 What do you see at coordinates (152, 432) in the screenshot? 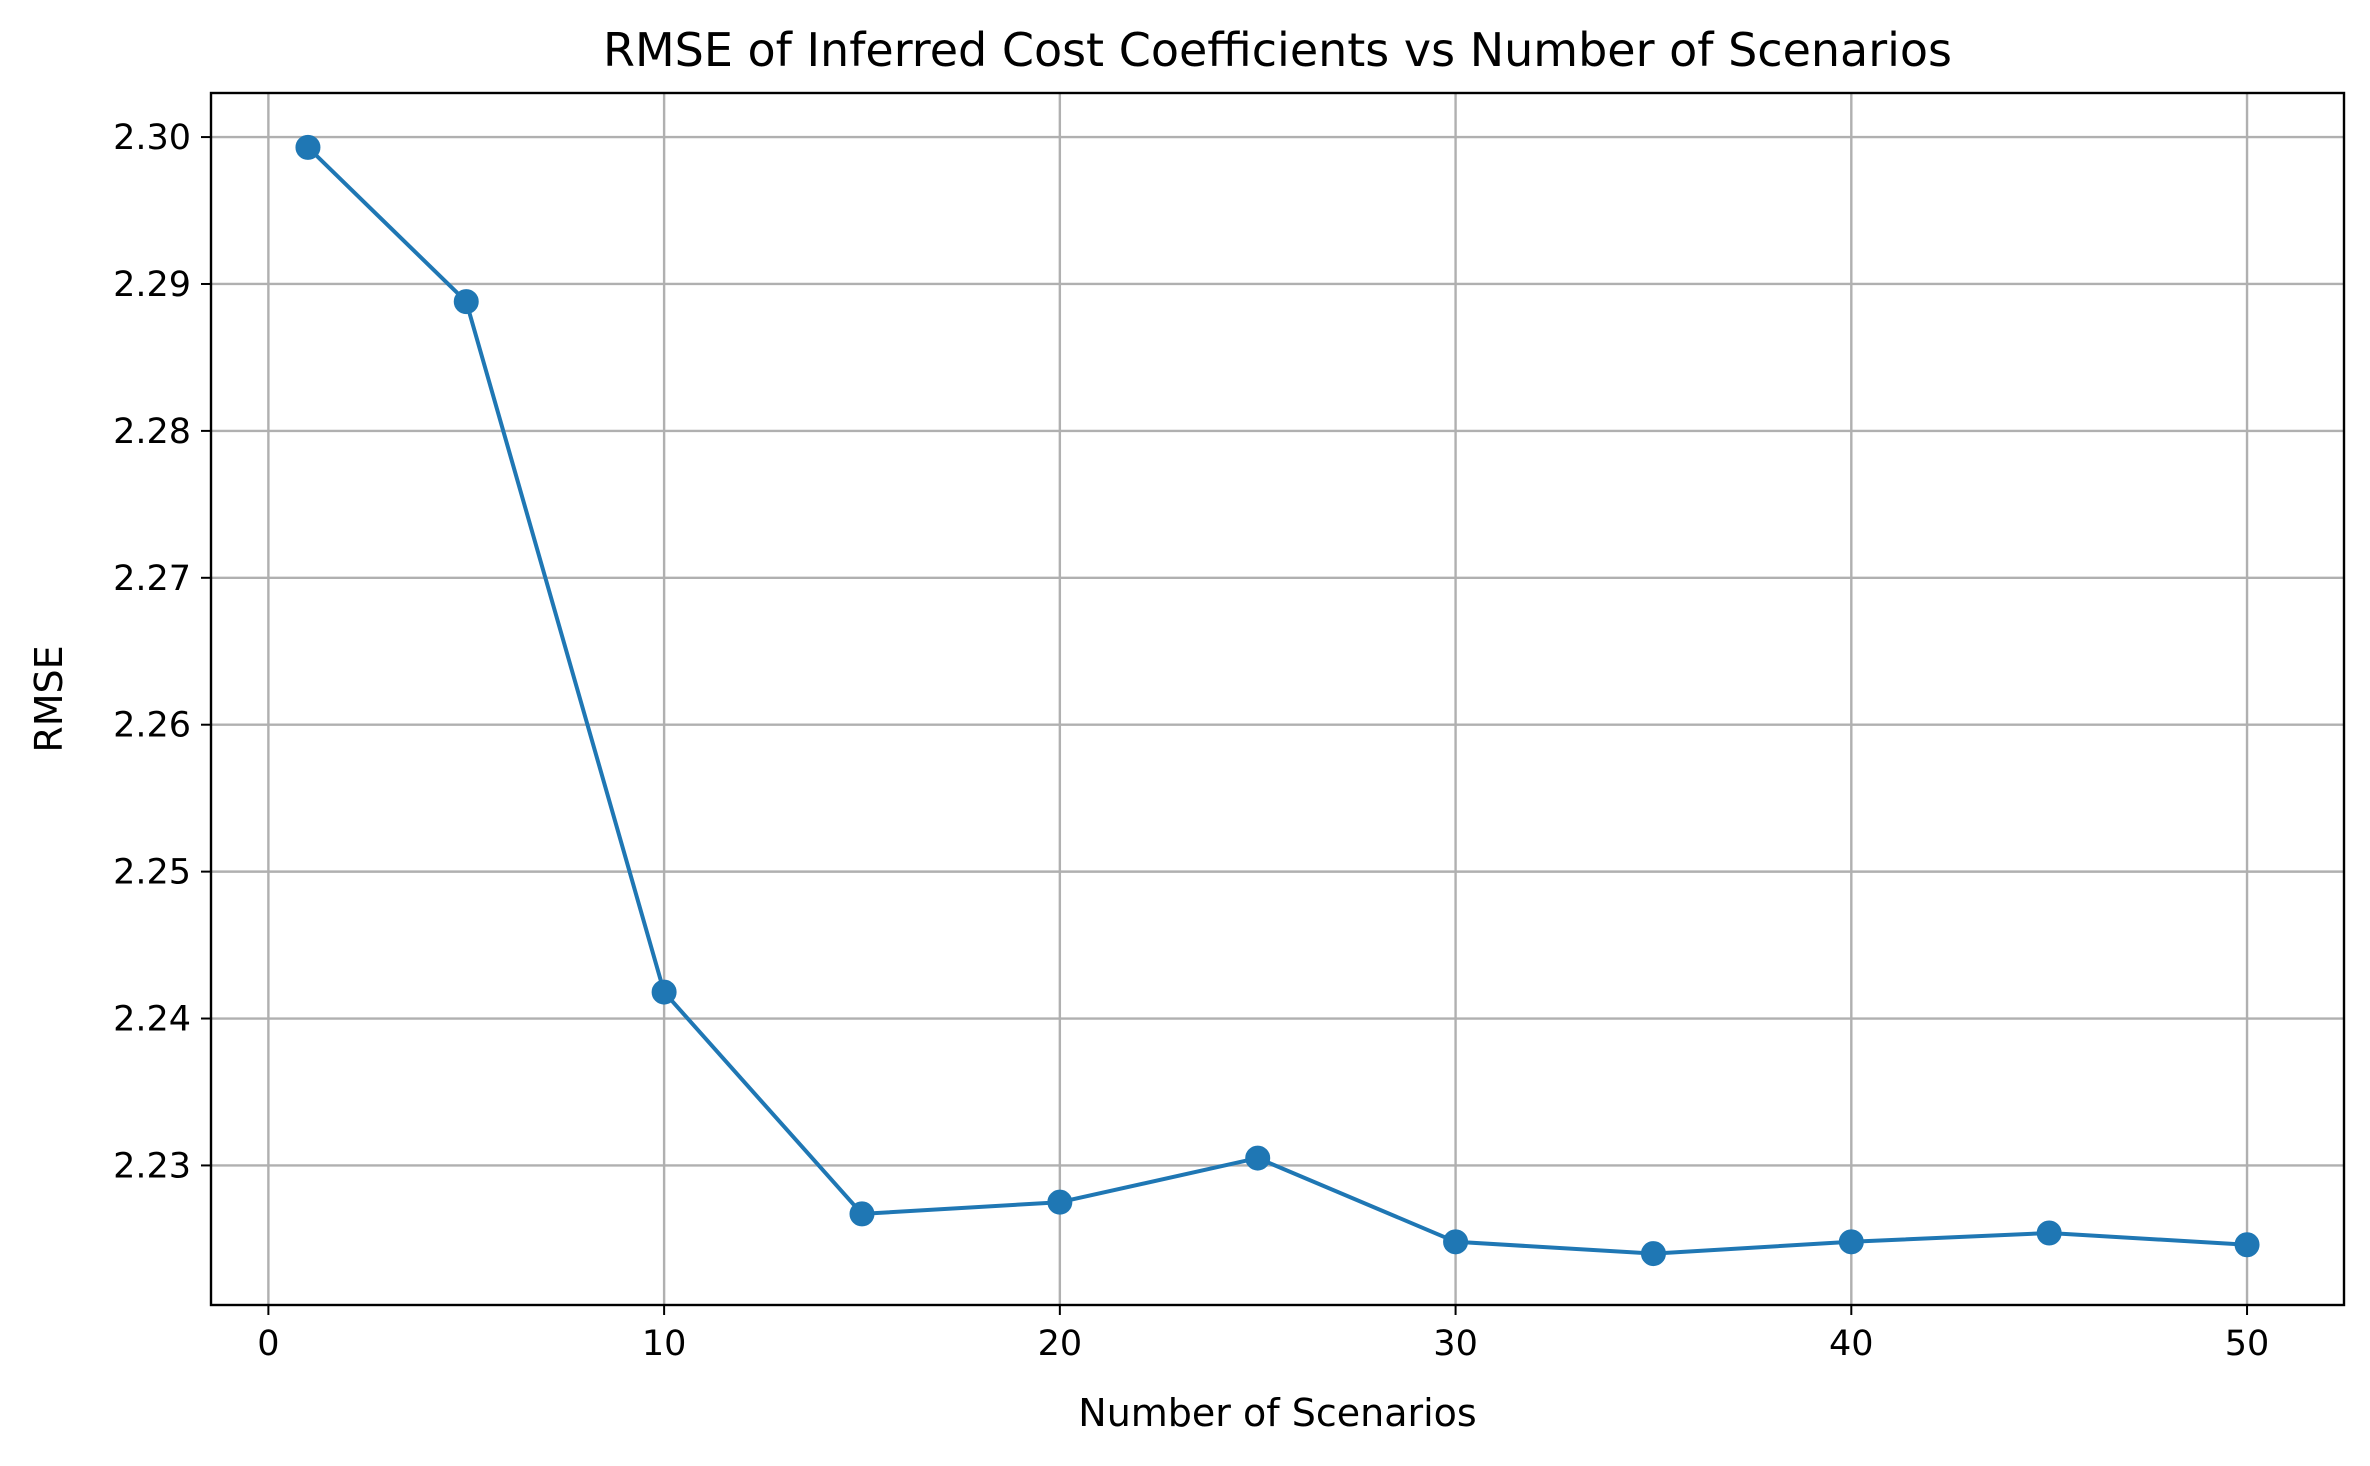
I see `y-tick-label: 2.28` at bounding box center [152, 432].